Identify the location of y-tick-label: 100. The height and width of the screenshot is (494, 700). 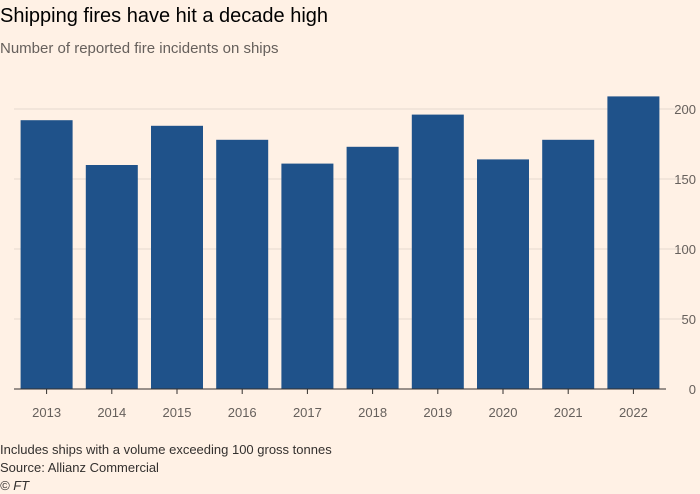
(685, 249).